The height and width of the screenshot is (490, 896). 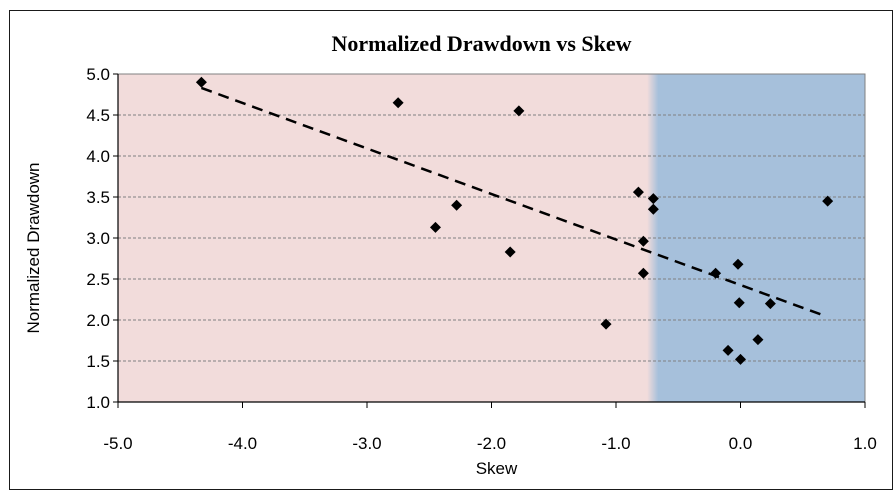 What do you see at coordinates (98, 197) in the screenshot?
I see `y-tick-label: 3.5` at bounding box center [98, 197].